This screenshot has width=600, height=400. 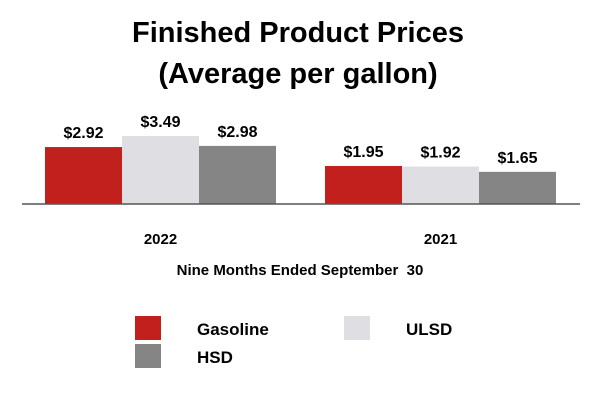 I want to click on data-label-ulsd-2021: $1.92, so click(x=440, y=153).